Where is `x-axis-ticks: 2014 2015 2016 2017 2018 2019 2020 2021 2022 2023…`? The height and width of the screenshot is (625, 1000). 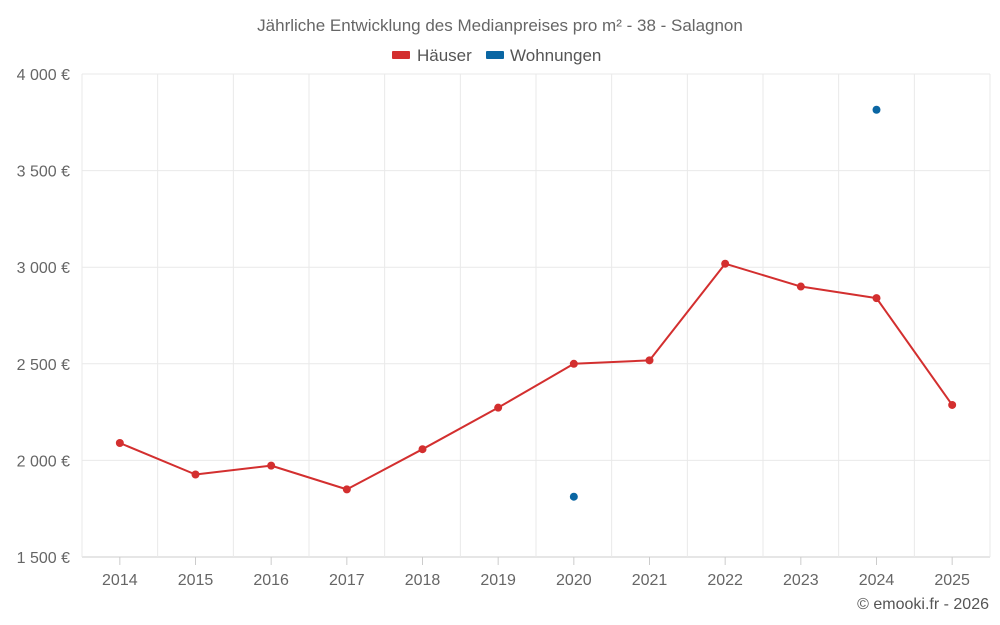
x-axis-ticks: 2014 2015 2016 2017 2018 2019 2020 2021 2022 2023… is located at coordinates (536, 573).